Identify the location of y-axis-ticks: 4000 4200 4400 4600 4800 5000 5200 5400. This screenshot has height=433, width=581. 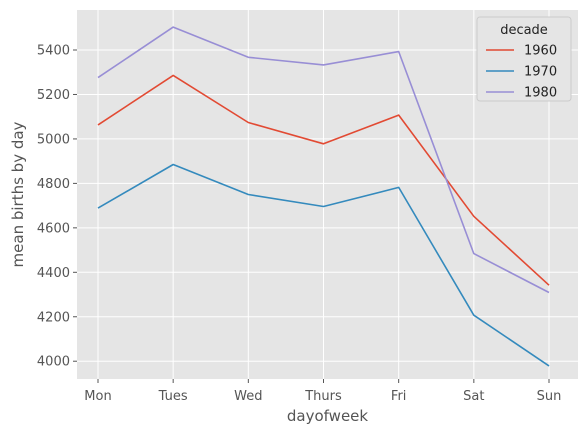
(57, 207).